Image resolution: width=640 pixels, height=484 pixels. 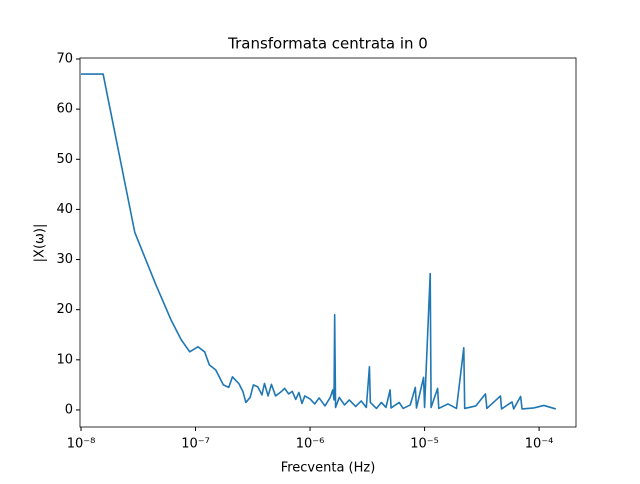 I want to click on chart-title: Transformata centrata in 0, so click(x=327, y=44).